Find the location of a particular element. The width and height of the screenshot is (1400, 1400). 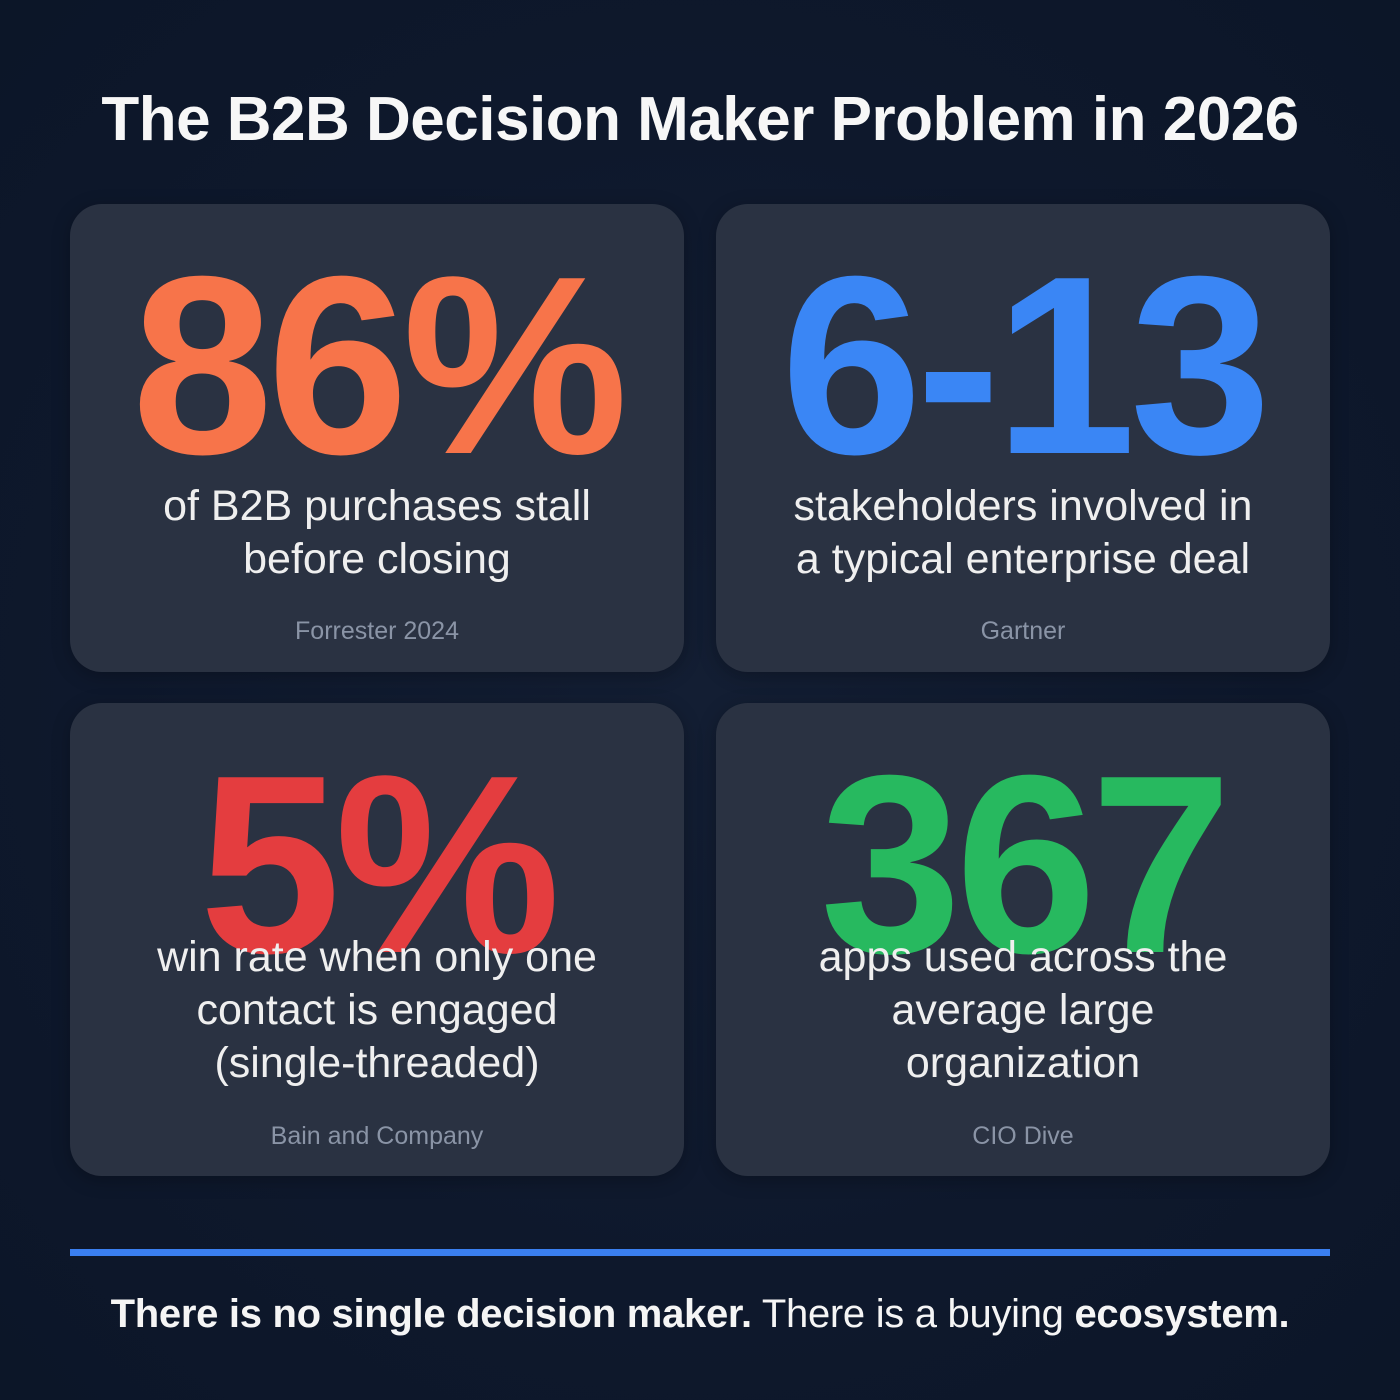

page-title: The B2B Decision Maker Problem in 2026 is located at coordinates (700, 119).